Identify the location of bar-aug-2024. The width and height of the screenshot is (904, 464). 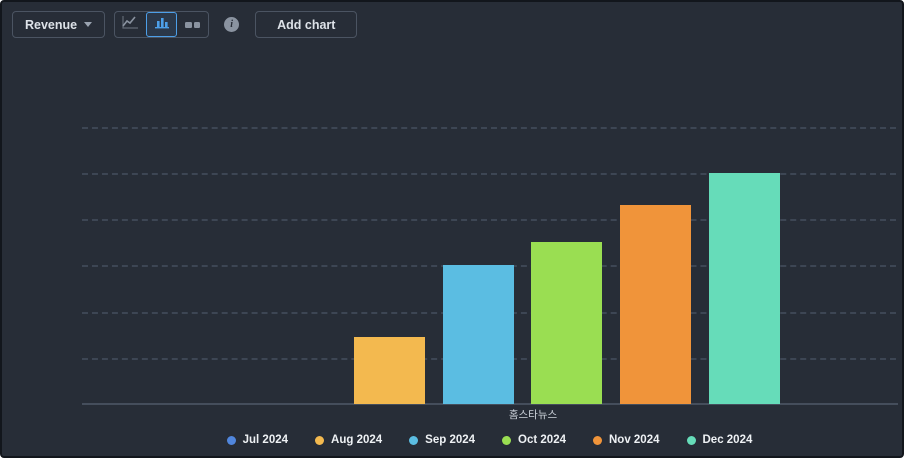
(389, 370).